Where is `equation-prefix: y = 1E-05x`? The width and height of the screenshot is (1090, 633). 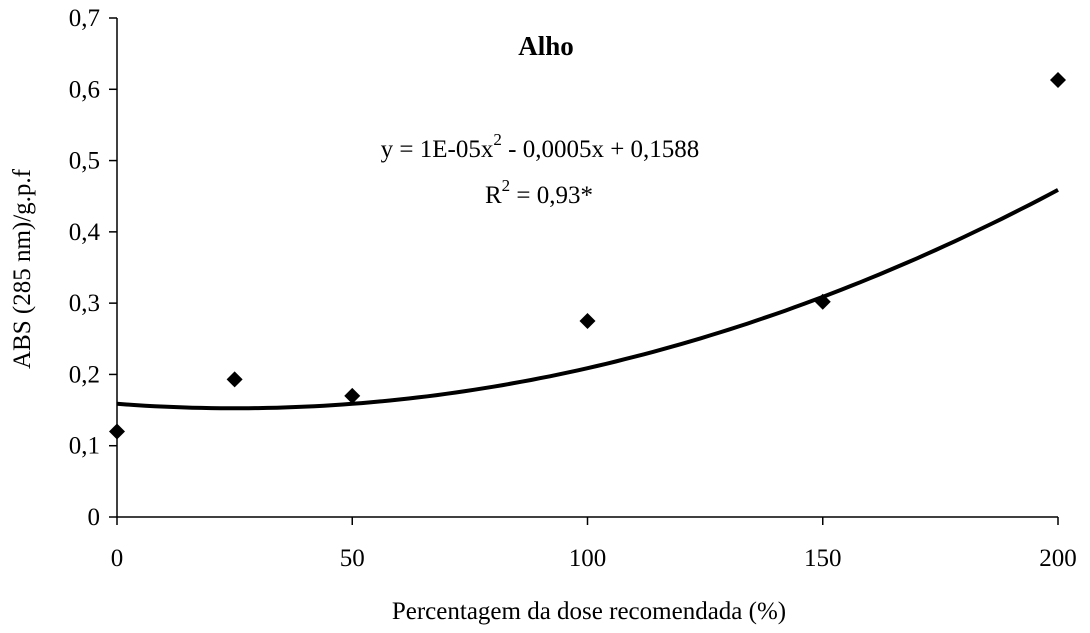
equation-prefix: y = 1E-05x is located at coordinates (437, 149).